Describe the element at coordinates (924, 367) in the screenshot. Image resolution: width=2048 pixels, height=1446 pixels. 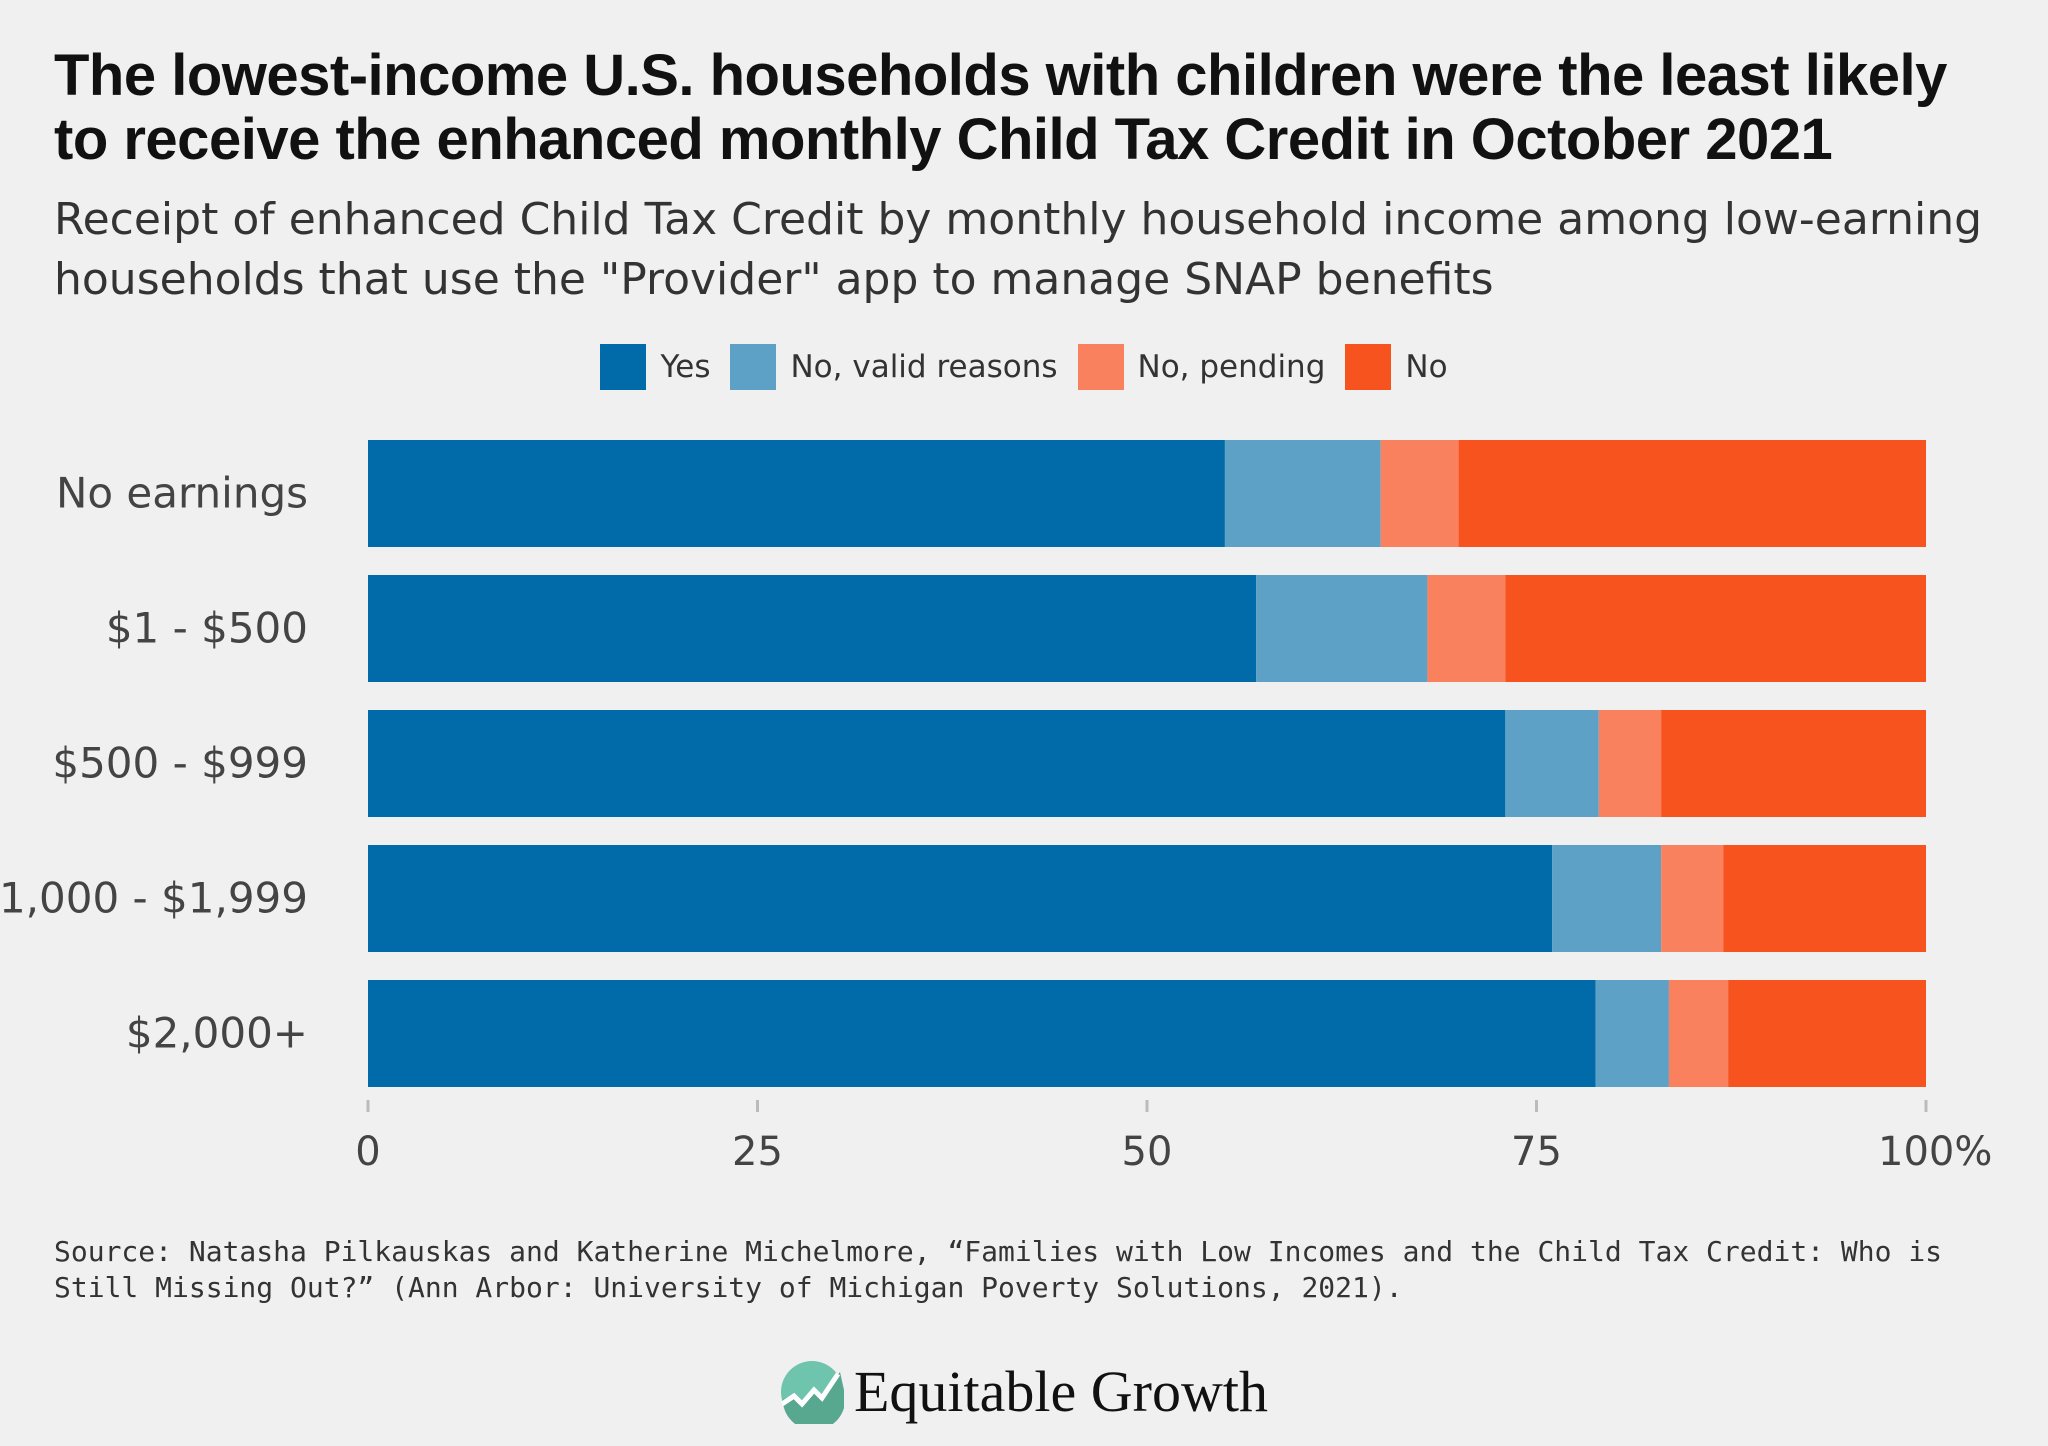
I see `legend-label: No, valid reasons` at that location.